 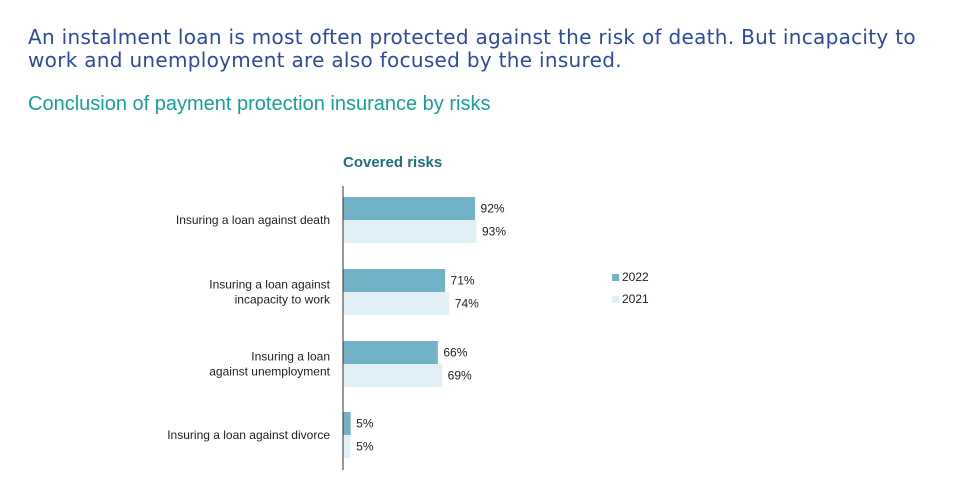 I want to click on legend-label-2022: 2022, so click(x=635, y=277).